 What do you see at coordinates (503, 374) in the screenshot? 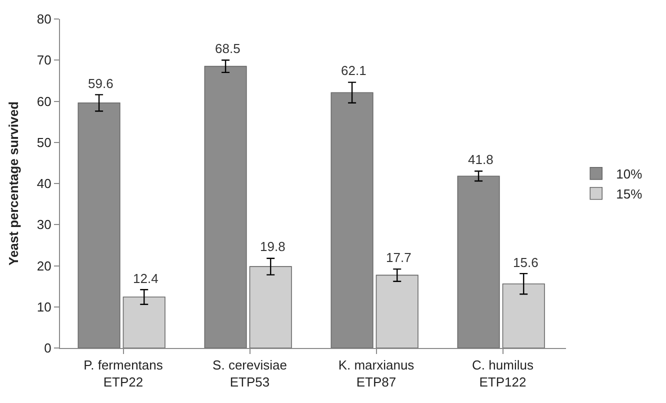
I see `x-tick-label: C. humilus ETP122` at bounding box center [503, 374].